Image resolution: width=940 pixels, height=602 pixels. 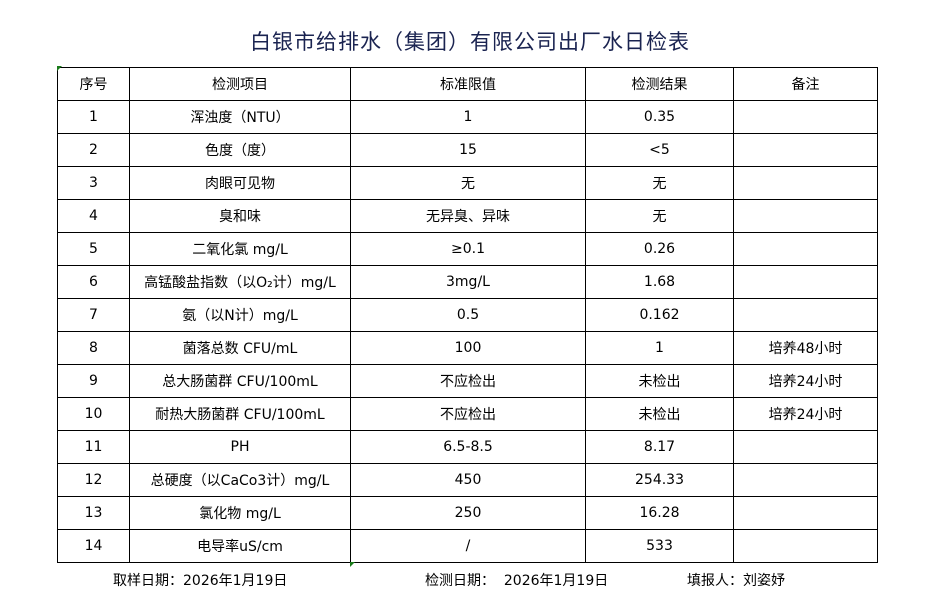 I want to click on table-row: 4 臭和味 无异臭、异味无, so click(x=467, y=216).